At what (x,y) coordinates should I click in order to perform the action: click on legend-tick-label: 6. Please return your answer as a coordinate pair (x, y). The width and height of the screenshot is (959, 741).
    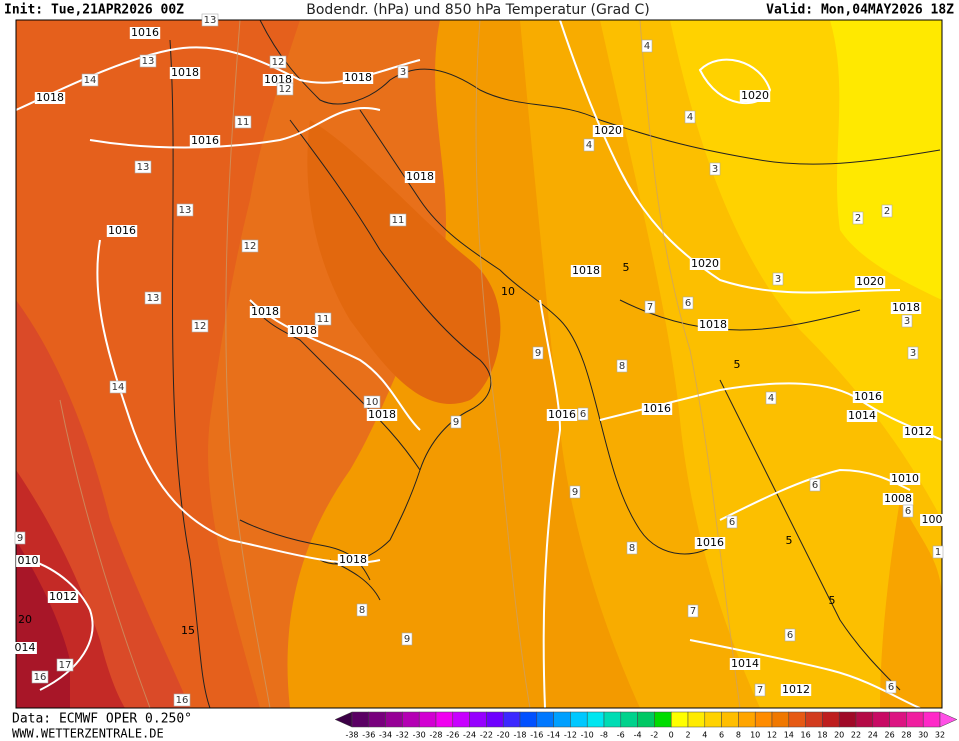
    Looking at the image, I should click on (721, 735).